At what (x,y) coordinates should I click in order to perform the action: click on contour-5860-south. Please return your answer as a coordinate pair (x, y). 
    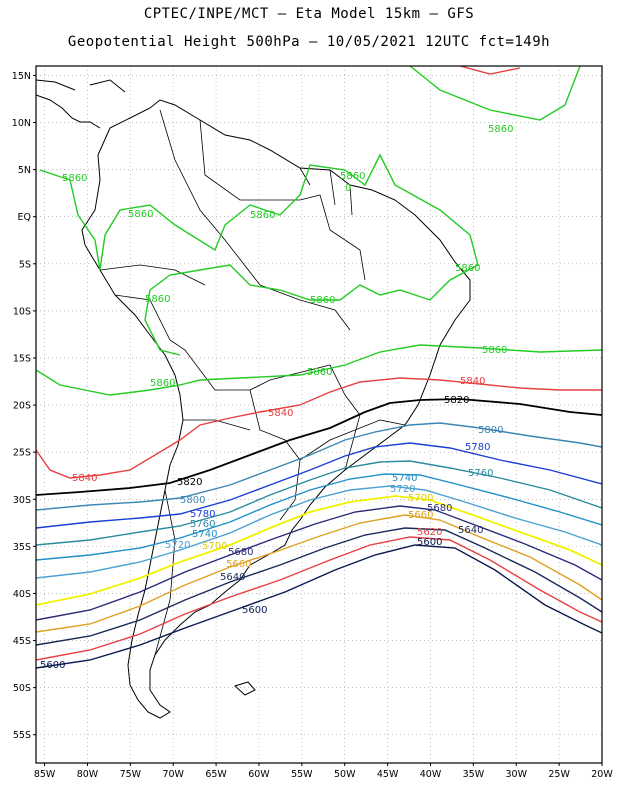
    Looking at the image, I should click on (319, 370).